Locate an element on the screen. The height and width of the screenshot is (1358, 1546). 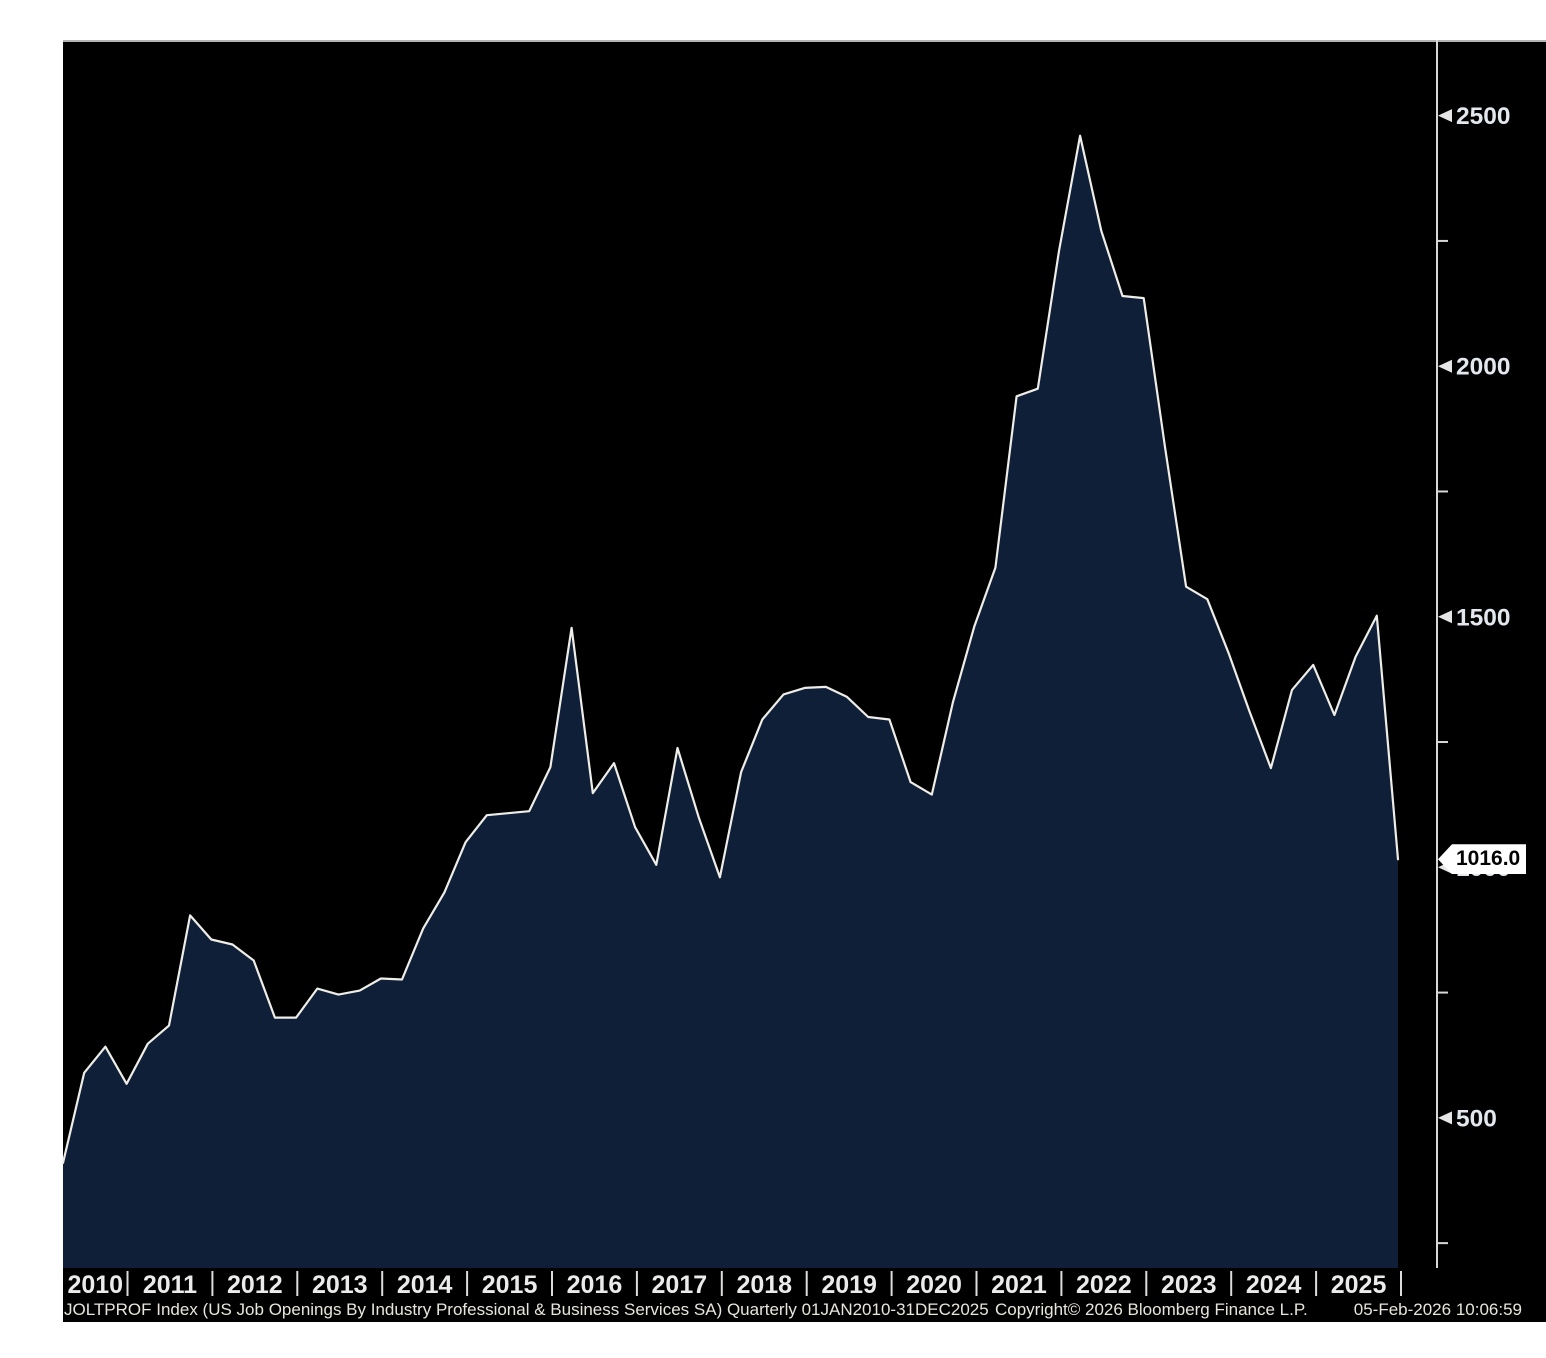
footer-copyright: Copyright© 2026 Bloomberg Finance L.P. is located at coordinates (1151, 1309).